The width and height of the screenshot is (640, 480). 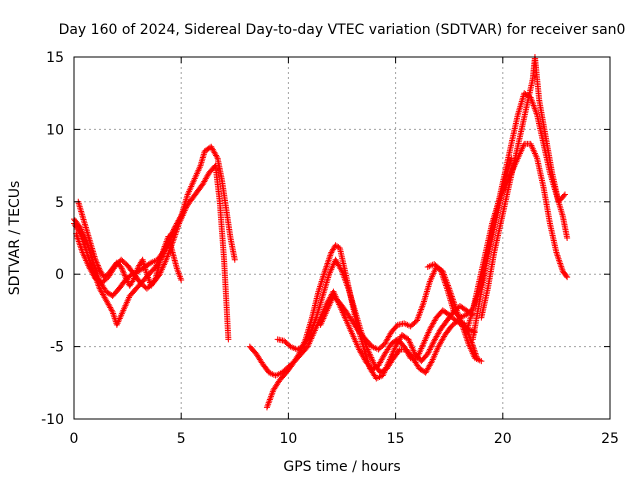 I want to click on series-trace-g, so click(x=377, y=316).